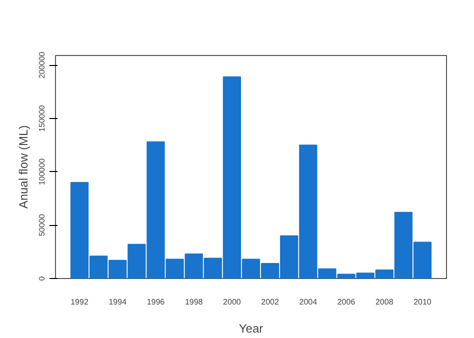  Describe the element at coordinates (251, 329) in the screenshot. I see `x-axis-title: Year` at that location.